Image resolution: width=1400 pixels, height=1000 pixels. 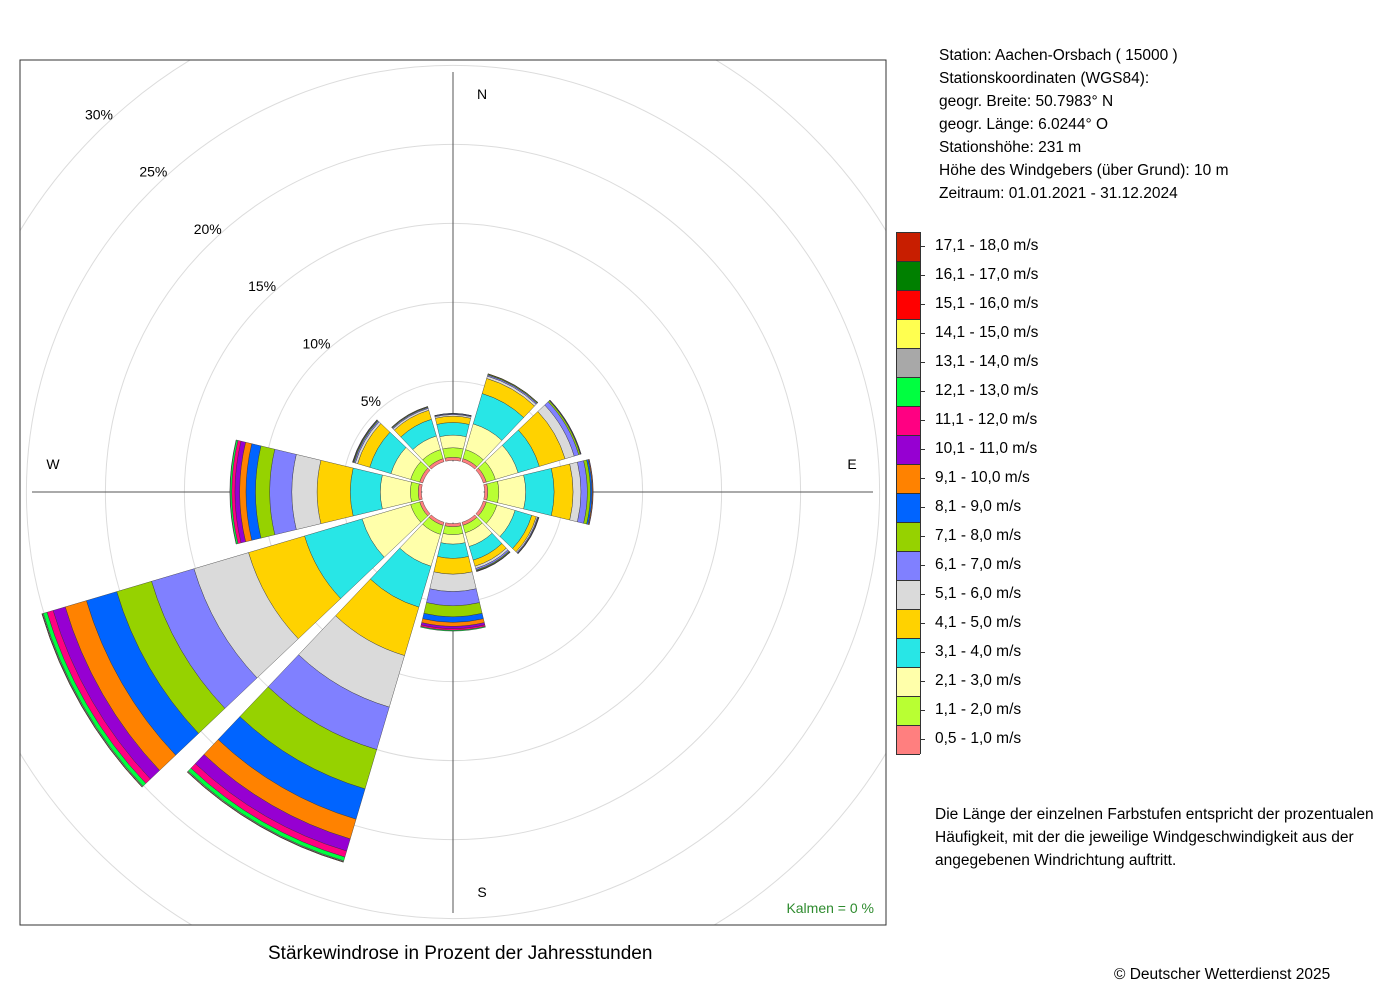 I want to click on station-latitude: geogr. Breite: 50.7983° N, so click(x=1026, y=101).